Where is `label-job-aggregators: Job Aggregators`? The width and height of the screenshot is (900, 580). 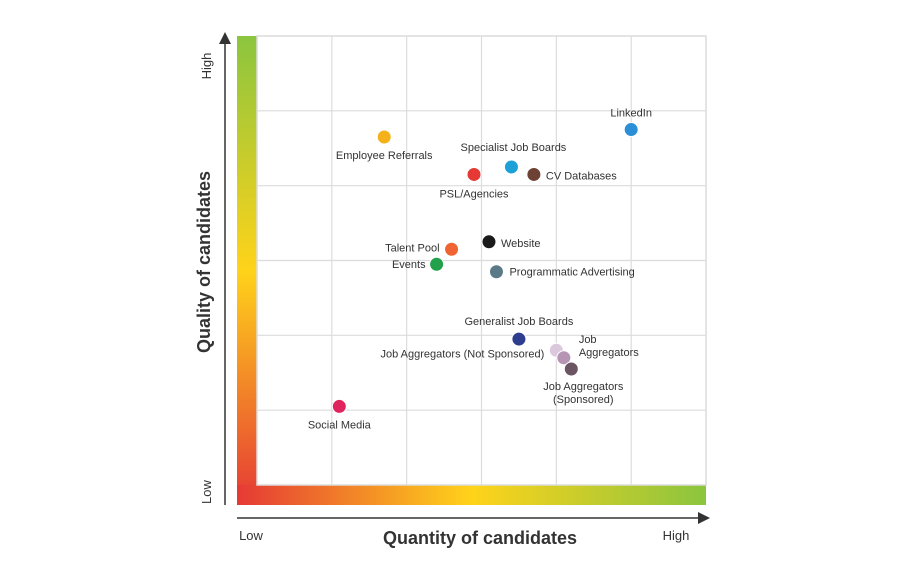
label-job-aggregators: Job Aggregators is located at coordinates (609, 346).